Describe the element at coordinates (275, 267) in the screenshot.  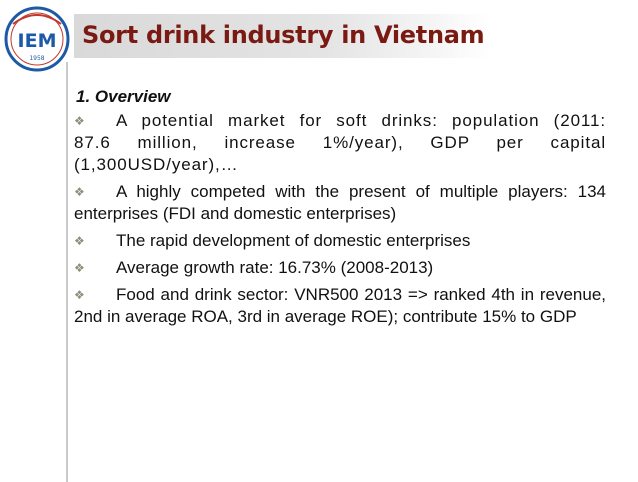
I see `bullet-text: Average growth rate: 16.73% (2008-2013)` at that location.